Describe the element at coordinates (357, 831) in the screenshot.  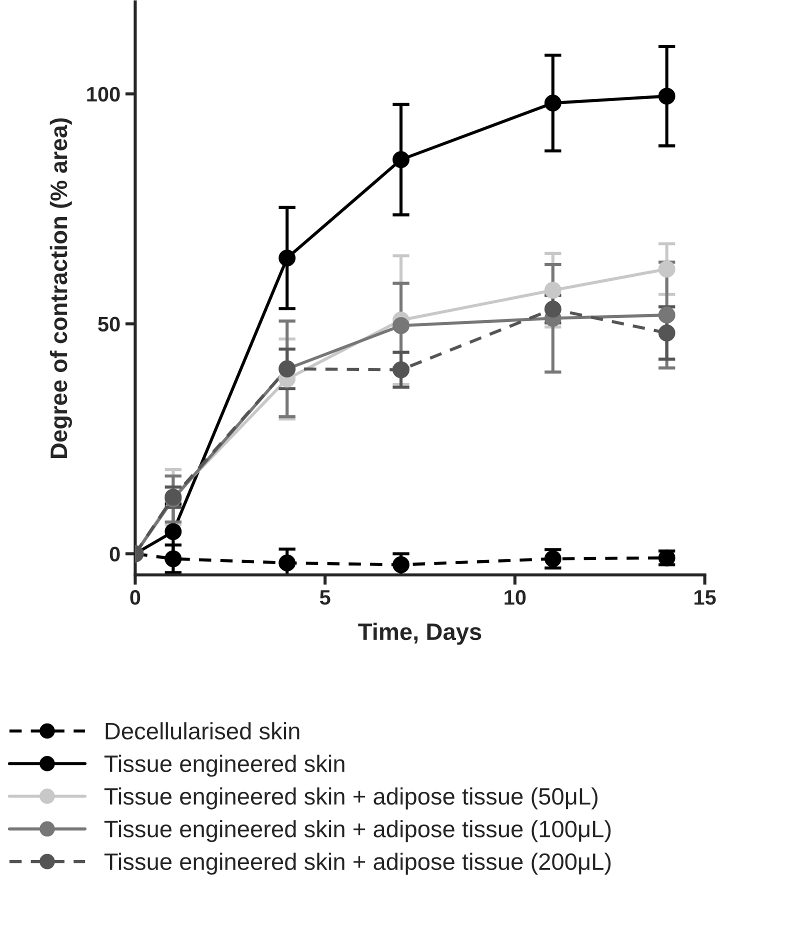
I see `legend-label: Tissue engineered skin + adipose tissue (100μL)` at that location.